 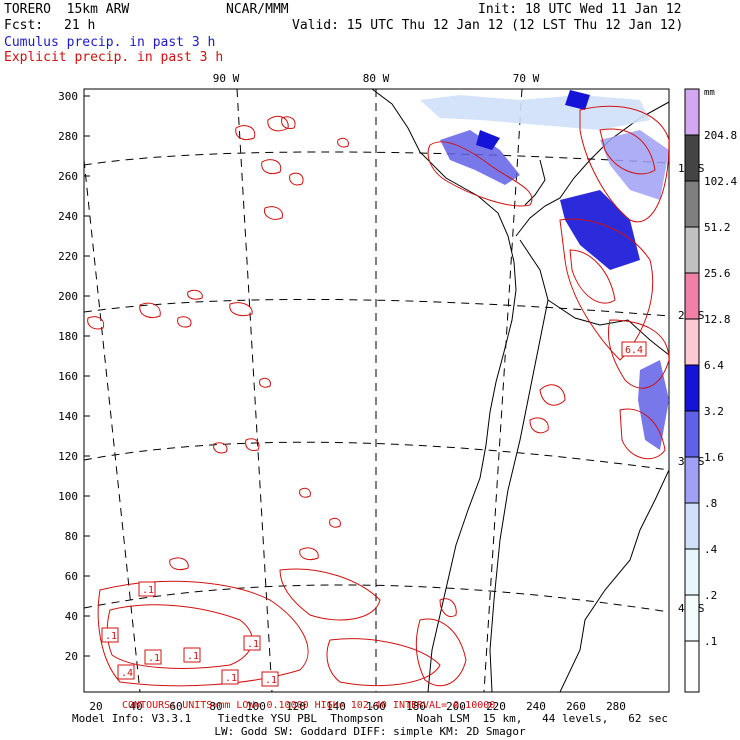 What do you see at coordinates (580, 9) in the screenshot?
I see `init-time: Init: 18 UTC Wed 11 Jan 12` at bounding box center [580, 9].